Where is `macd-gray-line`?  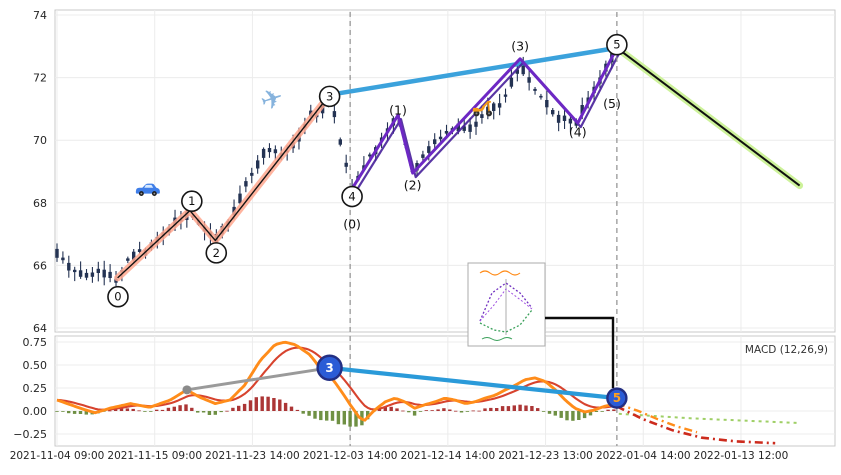 macd-gray-line is located at coordinates (258, 379).